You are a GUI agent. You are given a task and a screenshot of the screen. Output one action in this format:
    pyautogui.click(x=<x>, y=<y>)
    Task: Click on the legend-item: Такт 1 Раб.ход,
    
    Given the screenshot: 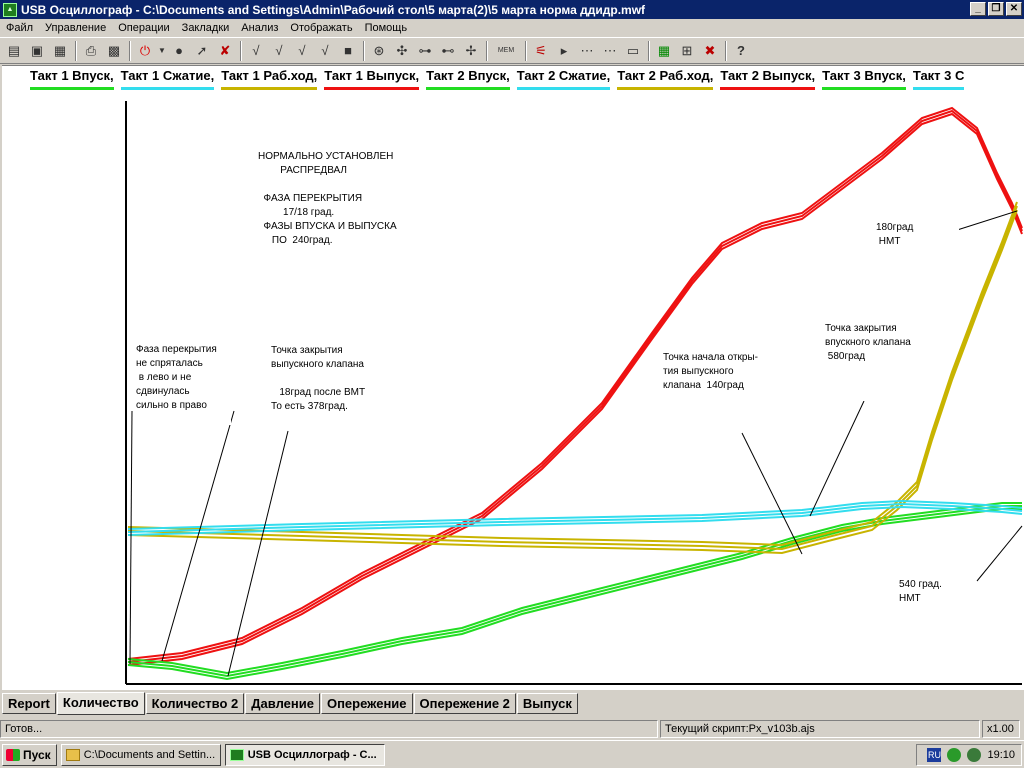 What is the action you would take?
    pyautogui.click(x=269, y=79)
    